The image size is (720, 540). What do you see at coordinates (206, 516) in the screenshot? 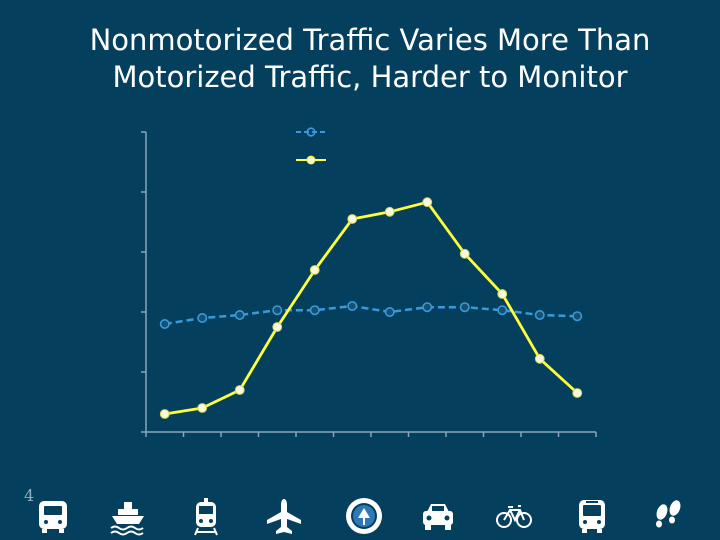
I see `train-icon` at bounding box center [206, 516].